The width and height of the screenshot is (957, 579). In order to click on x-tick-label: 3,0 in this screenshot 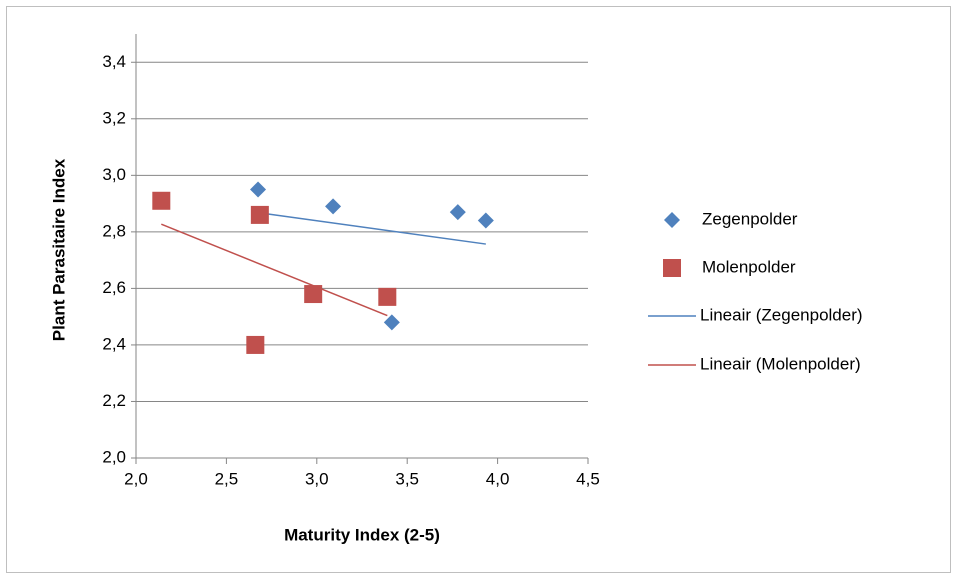, I will do `click(317, 478)`.